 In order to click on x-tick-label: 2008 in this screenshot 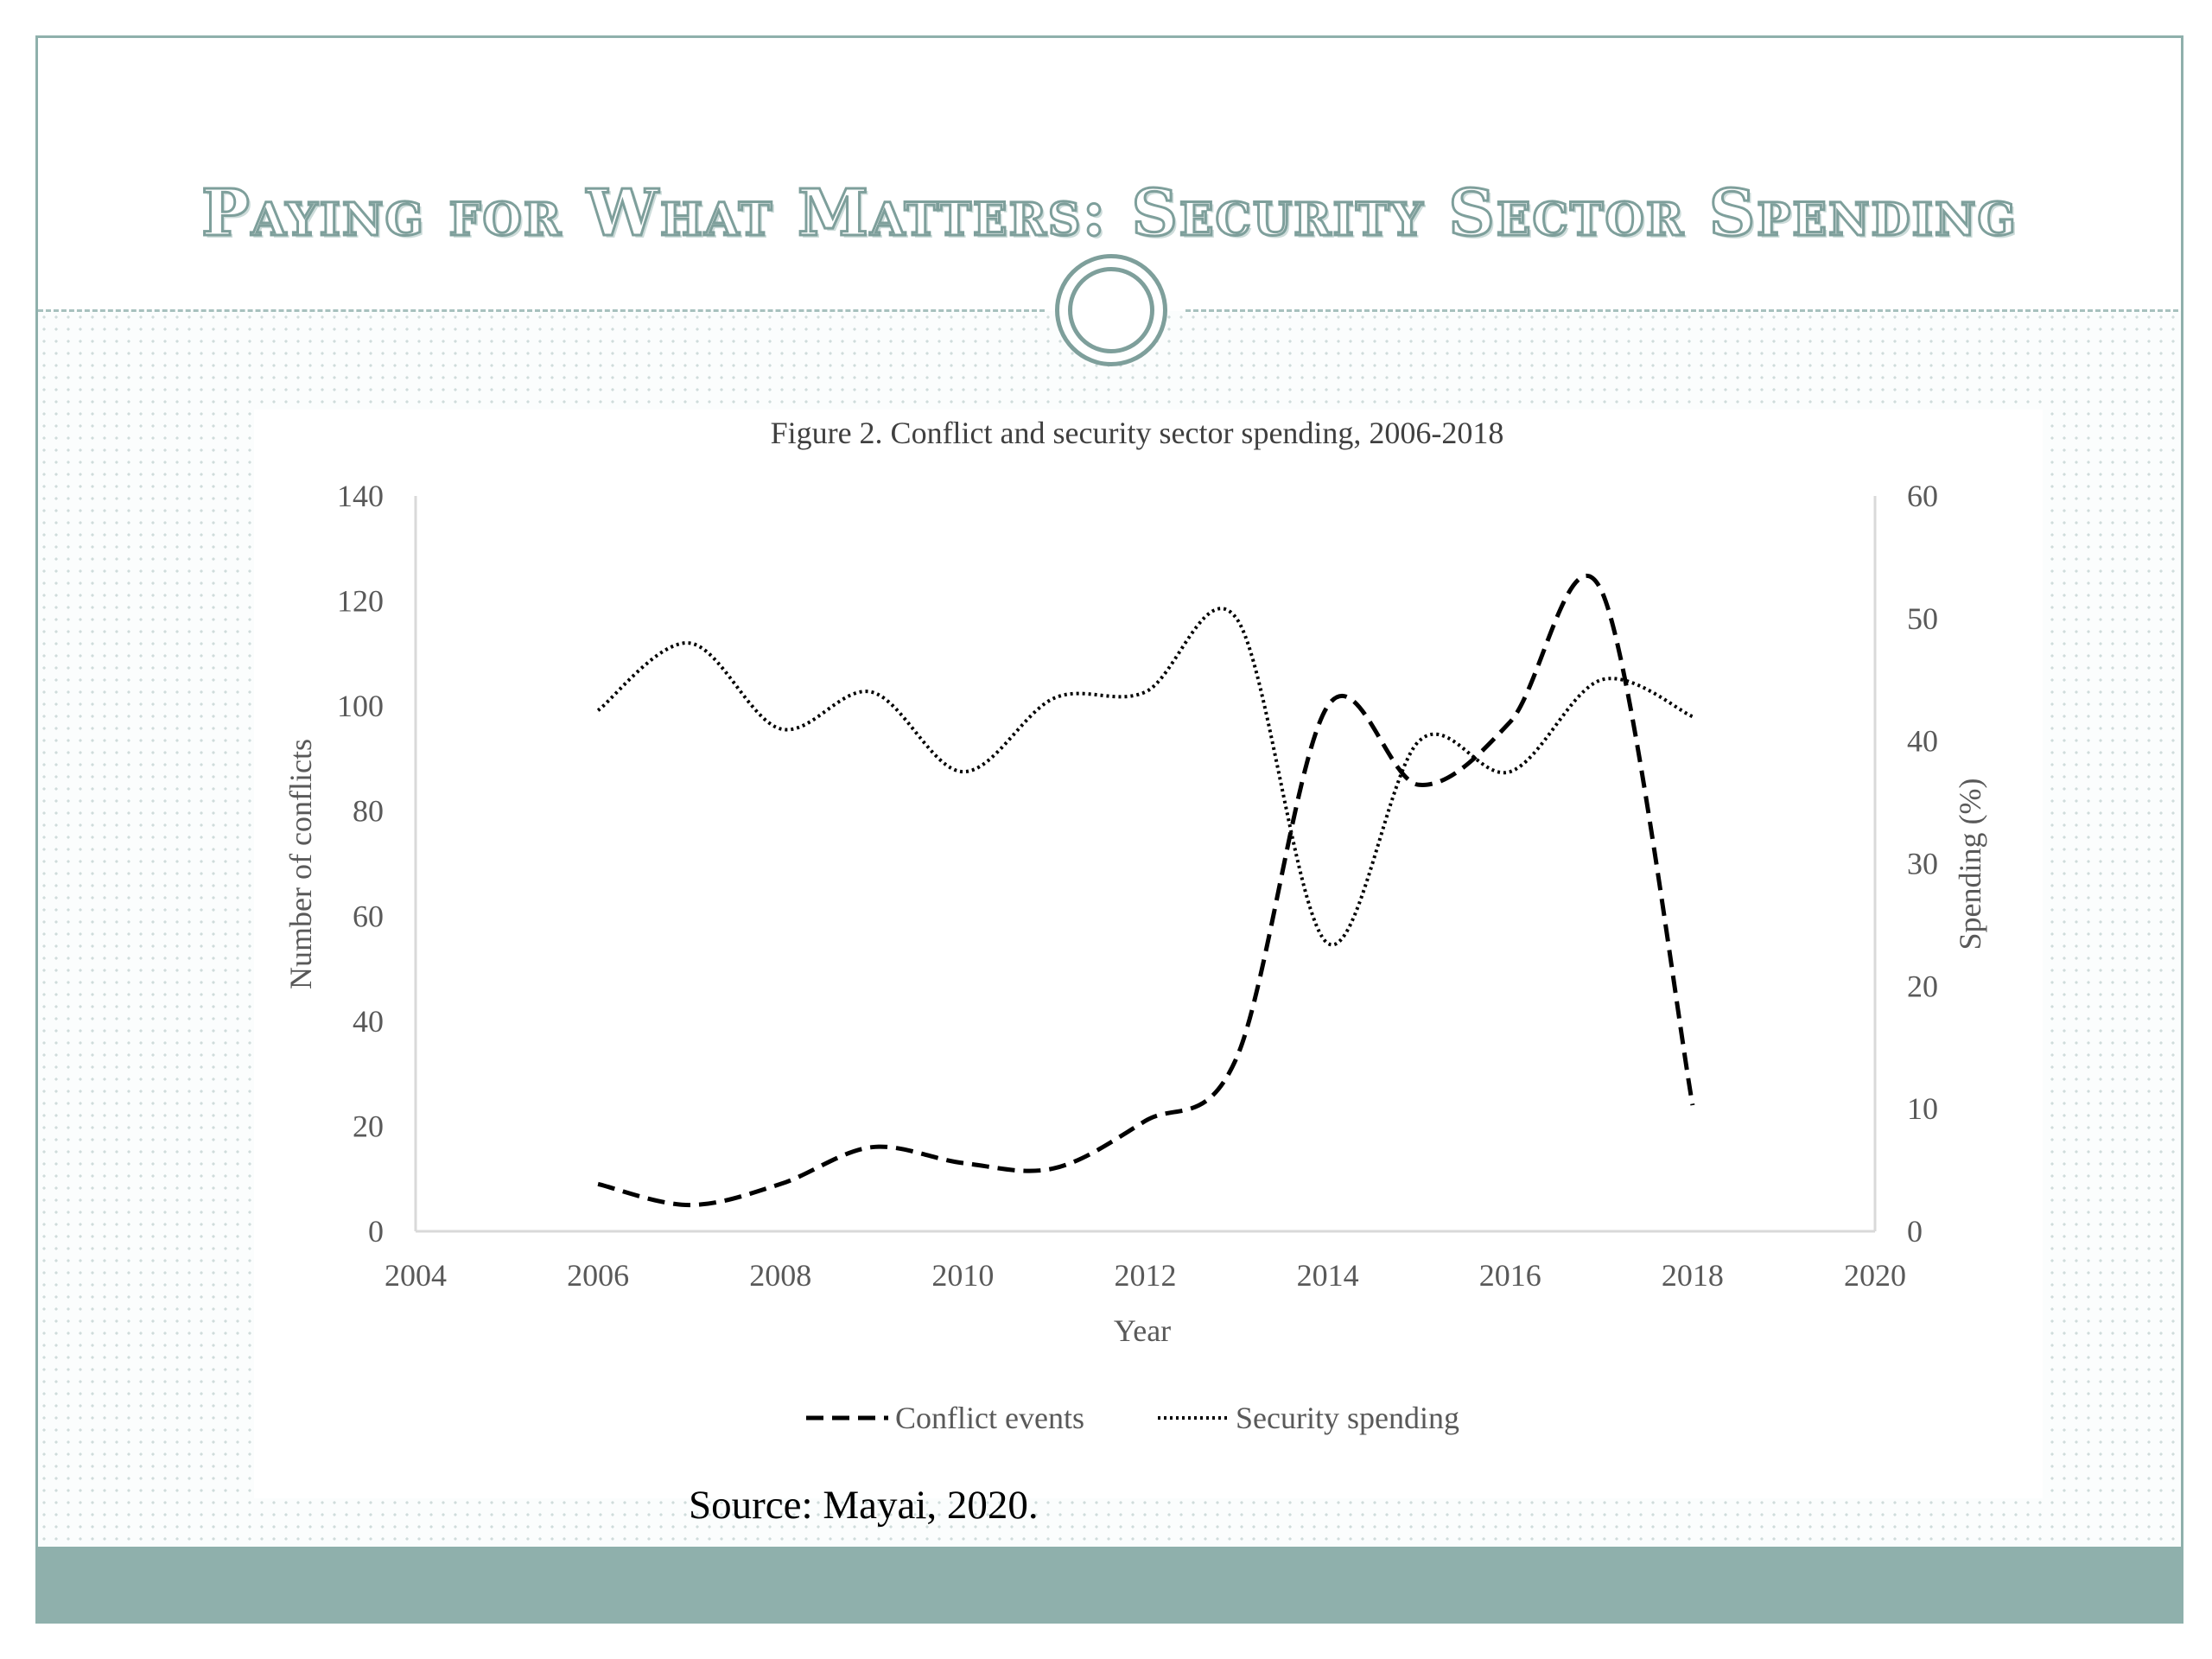, I will do `click(780, 1275)`.